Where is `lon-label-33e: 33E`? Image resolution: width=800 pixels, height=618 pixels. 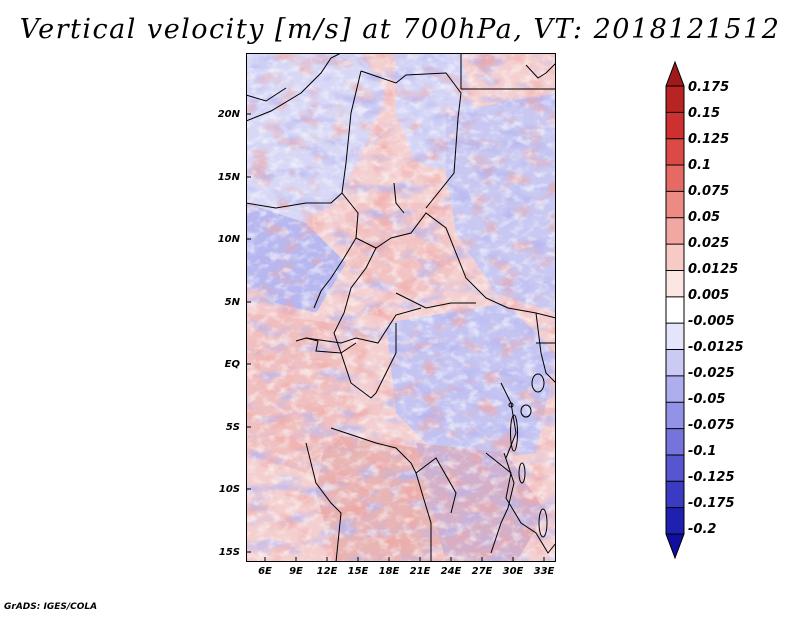
lon-label-33e: 33E is located at coordinates (544, 571).